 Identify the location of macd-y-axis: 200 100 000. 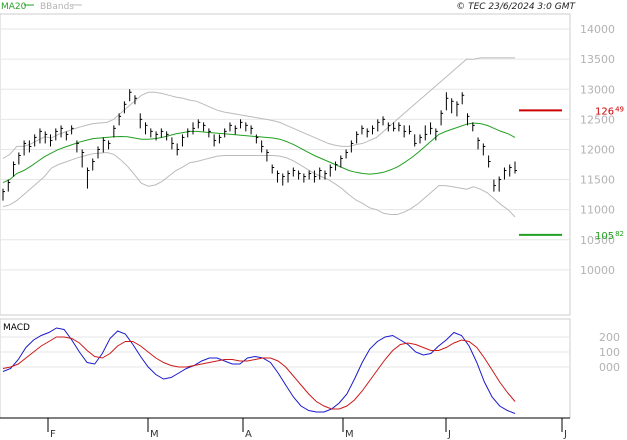
(609, 352).